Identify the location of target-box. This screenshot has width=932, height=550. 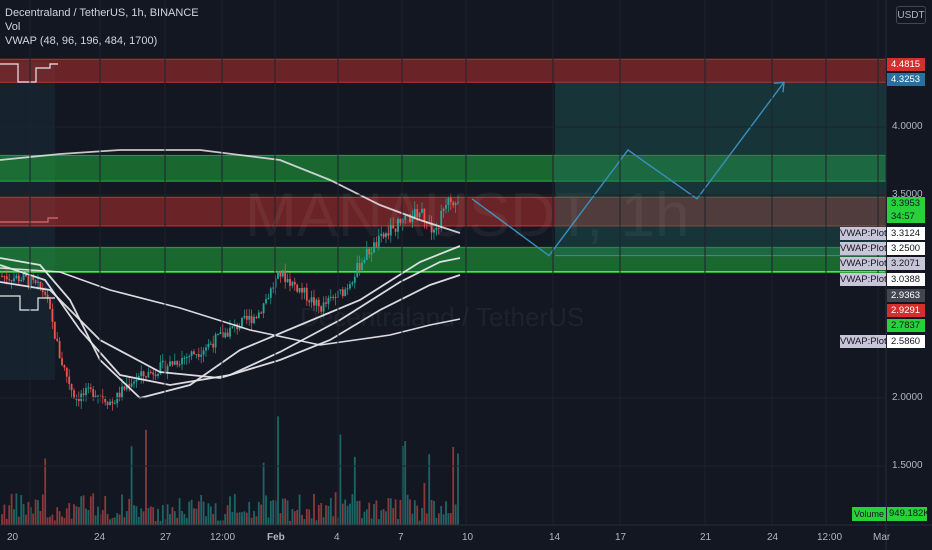
(720, 169).